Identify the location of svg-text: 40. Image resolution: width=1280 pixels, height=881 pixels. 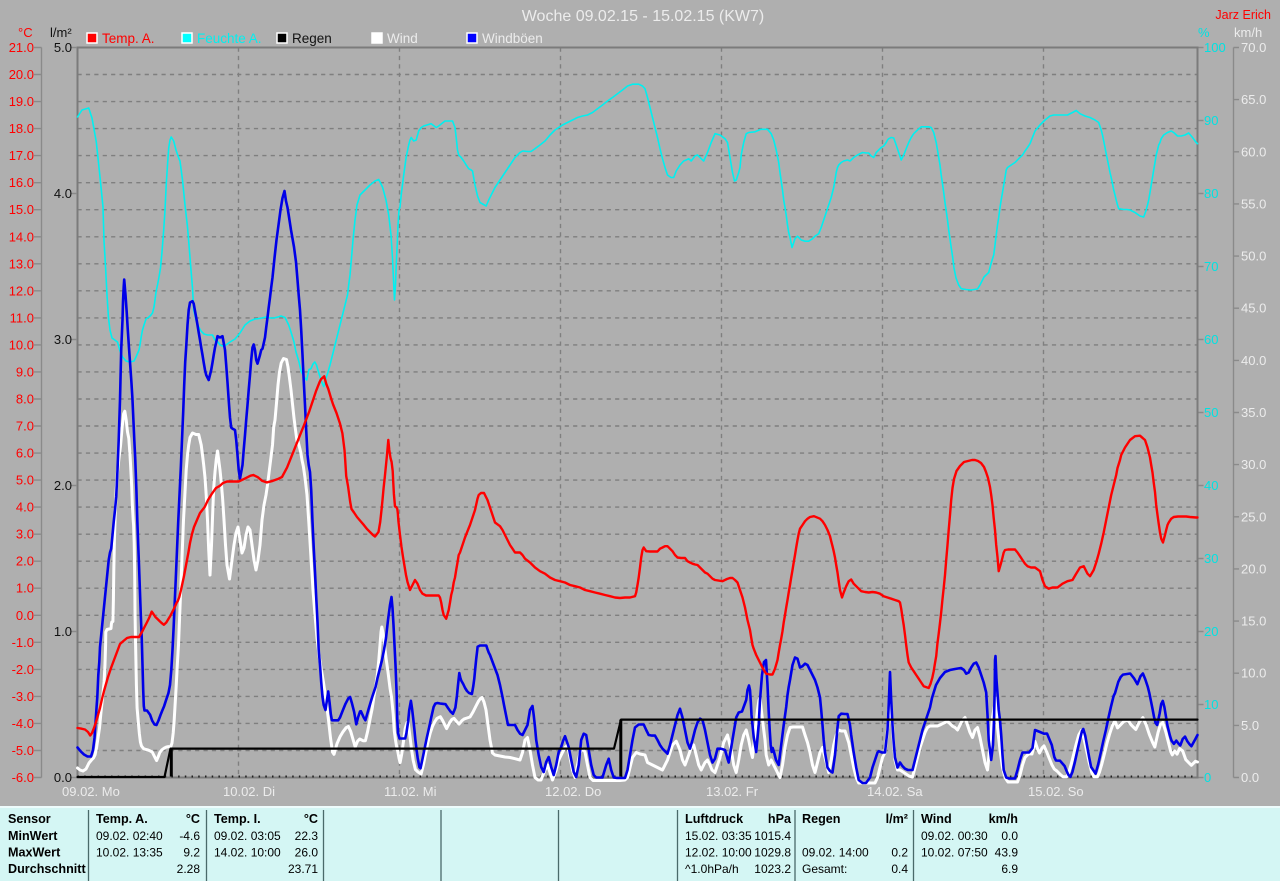
(1211, 485).